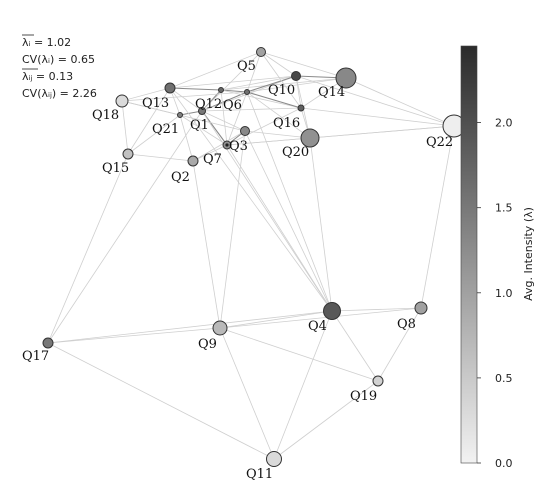 The image size is (549, 490). Describe the element at coordinates (199, 125) in the screenshot. I see `node-label-q1: Q1` at that location.